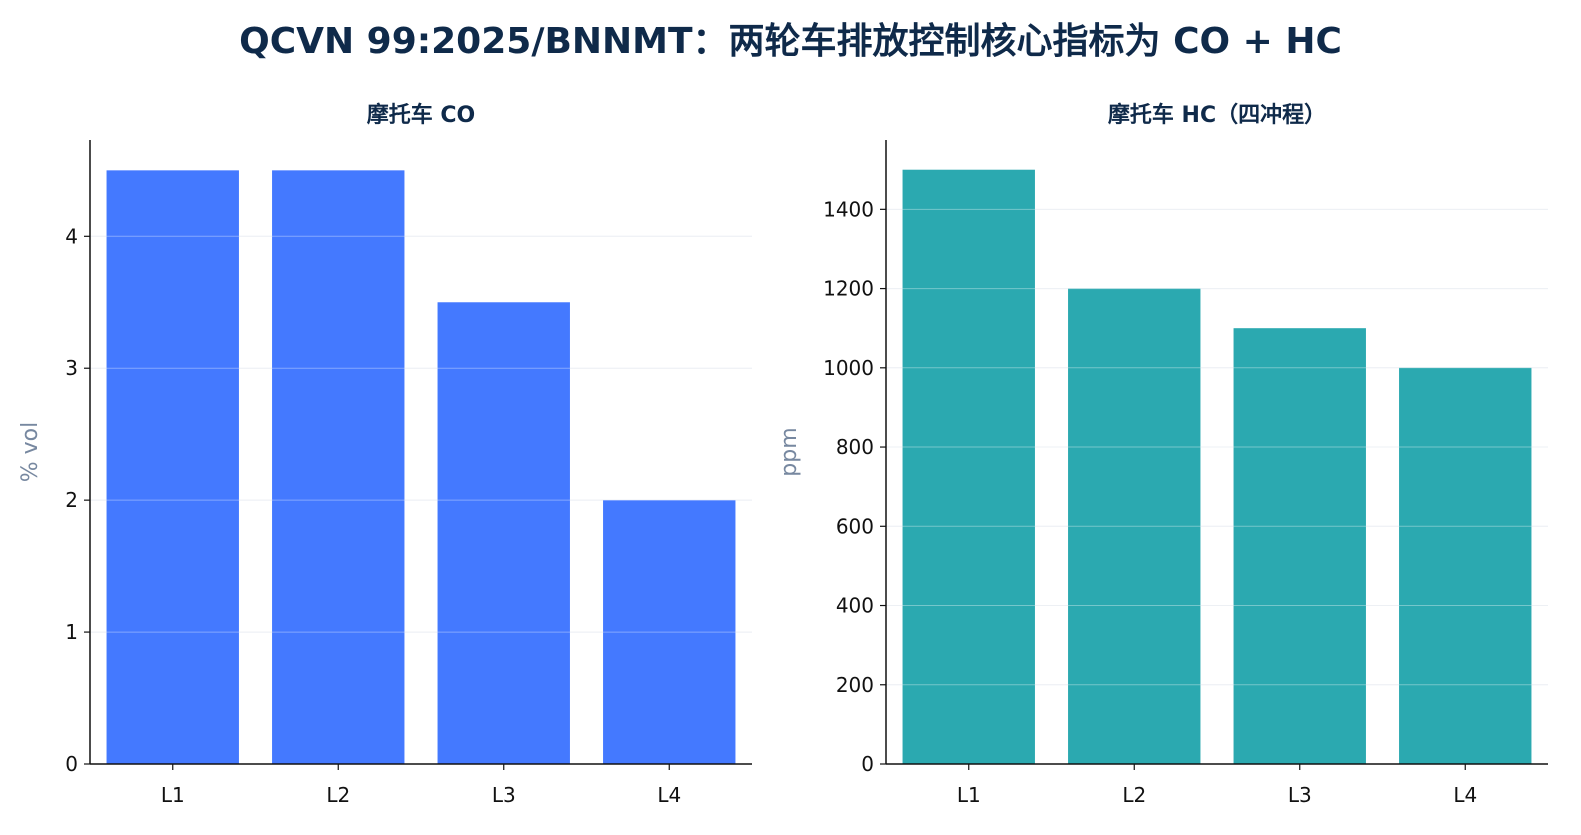 The image size is (1581, 835). I want to click on y-axis-label: ppm, so click(789, 451).